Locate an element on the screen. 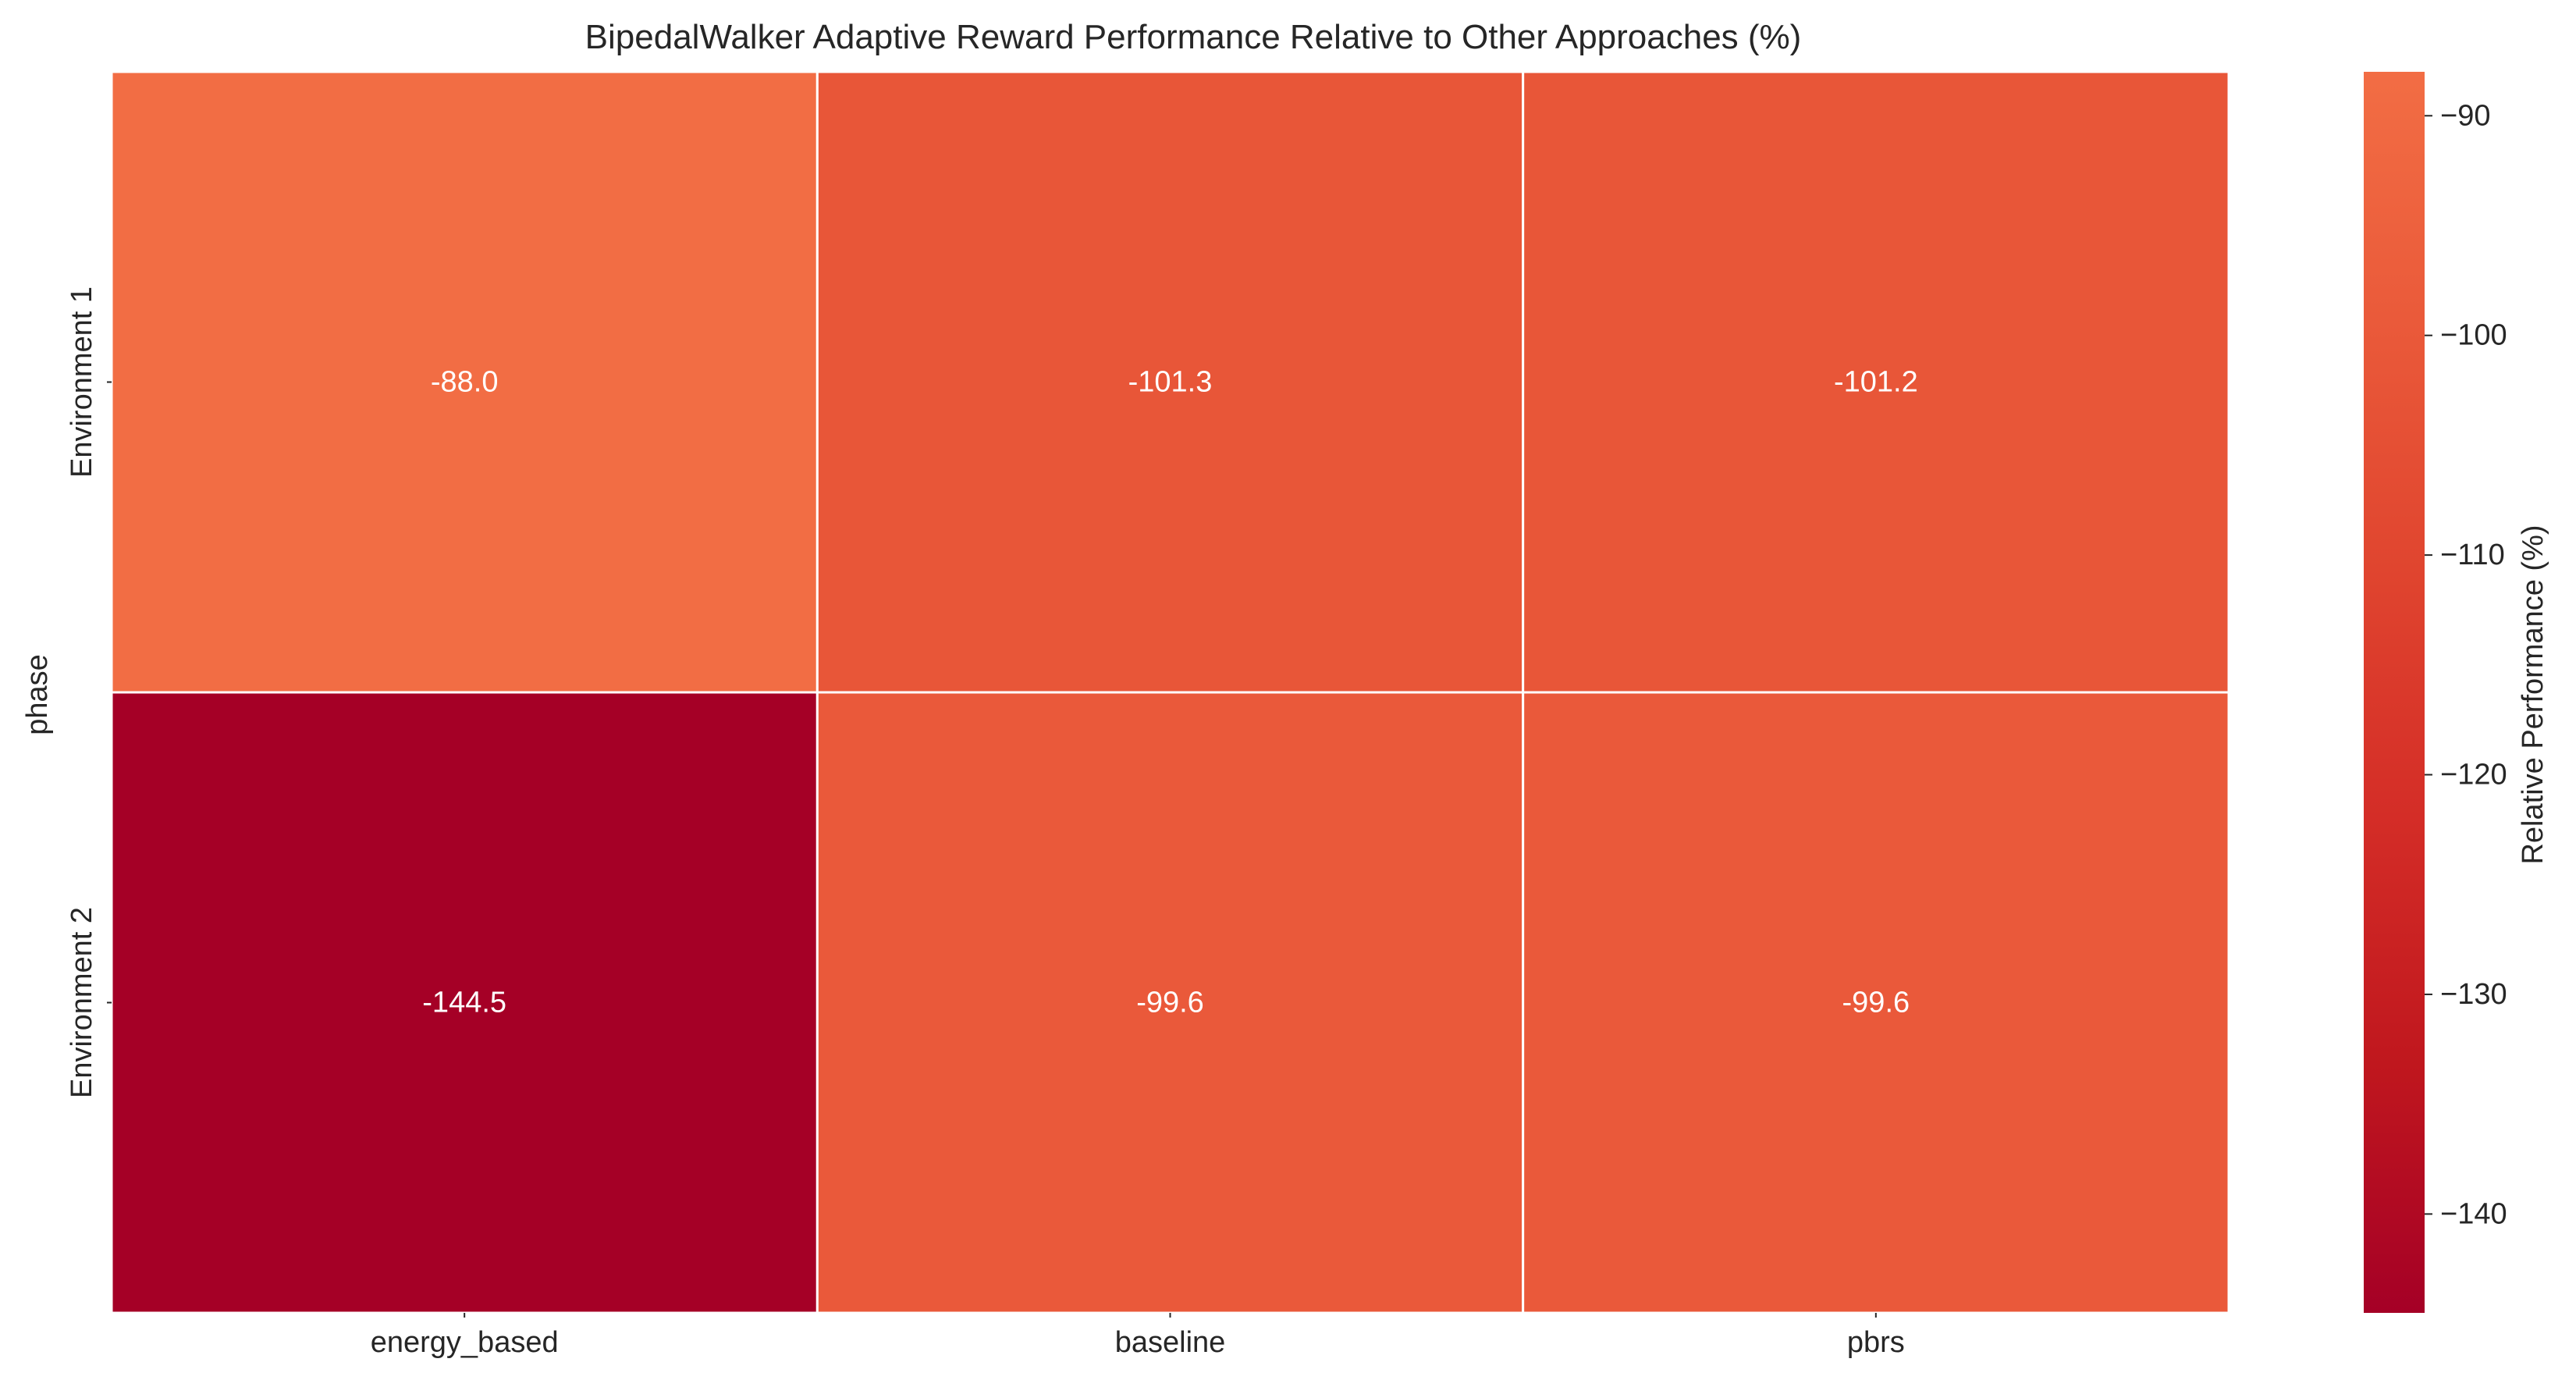 The height and width of the screenshot is (1380, 2576). colorbar is located at coordinates (2394, 692).